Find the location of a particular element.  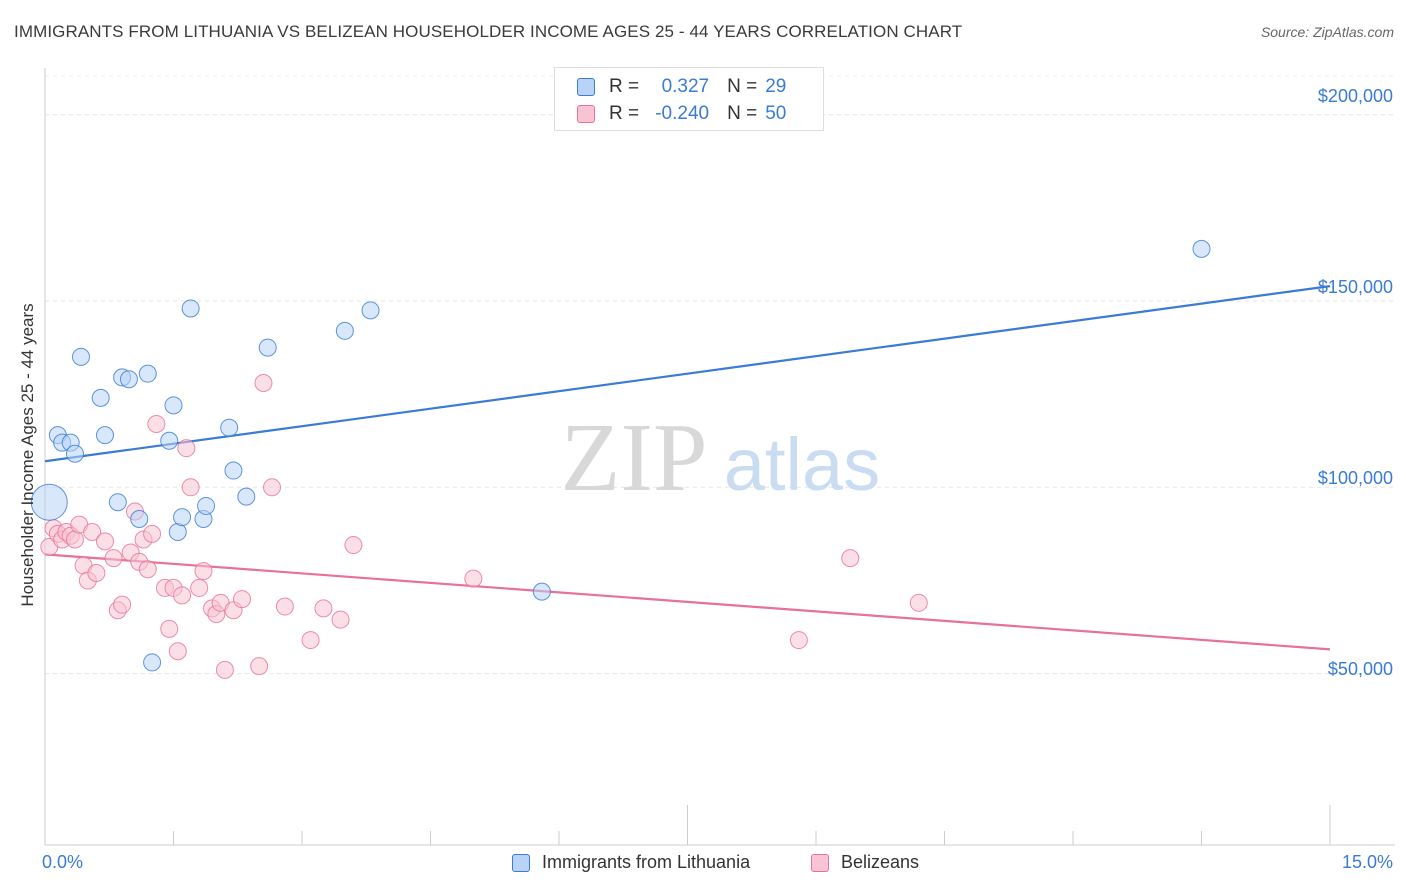

watermark-zip: ZIP is located at coordinates (634, 458).